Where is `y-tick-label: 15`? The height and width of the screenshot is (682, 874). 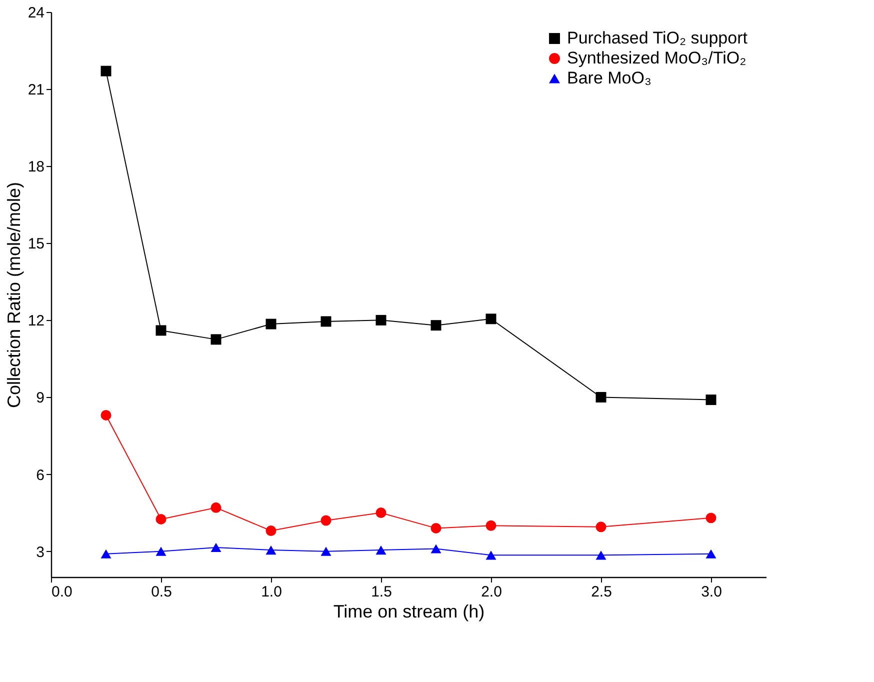
y-tick-label: 15 is located at coordinates (36, 244).